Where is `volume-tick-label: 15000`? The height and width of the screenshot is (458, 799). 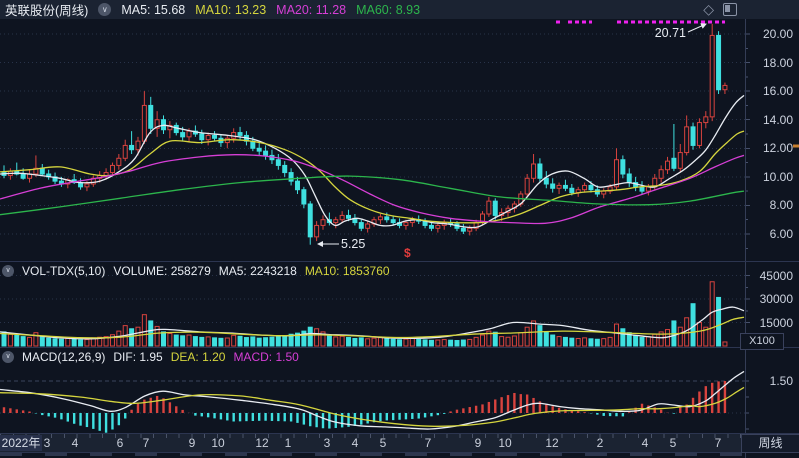
volume-tick-label: 15000 is located at coordinates (776, 322).